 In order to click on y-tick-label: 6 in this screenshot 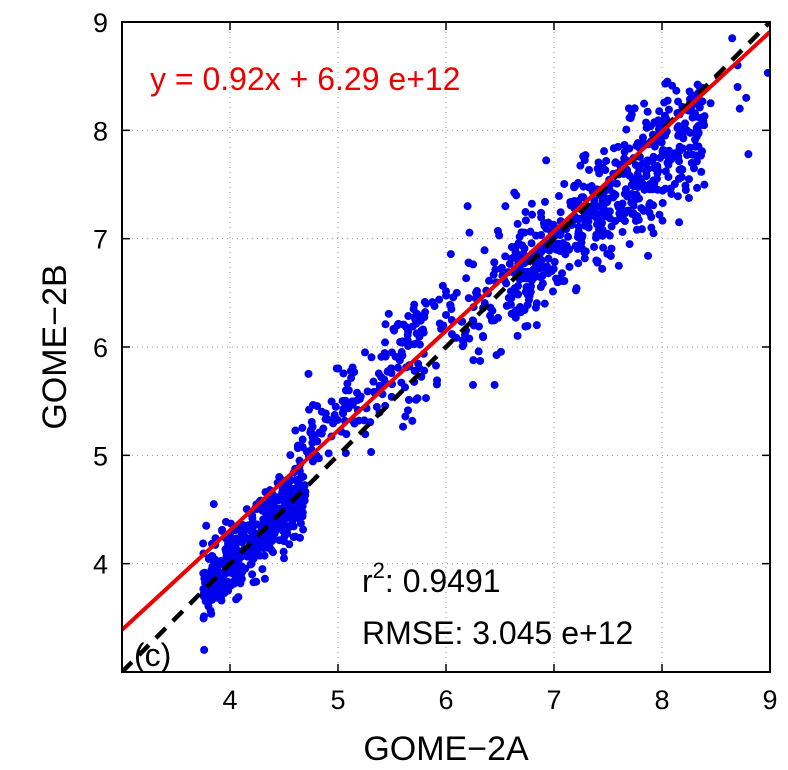, I will do `click(100, 348)`.